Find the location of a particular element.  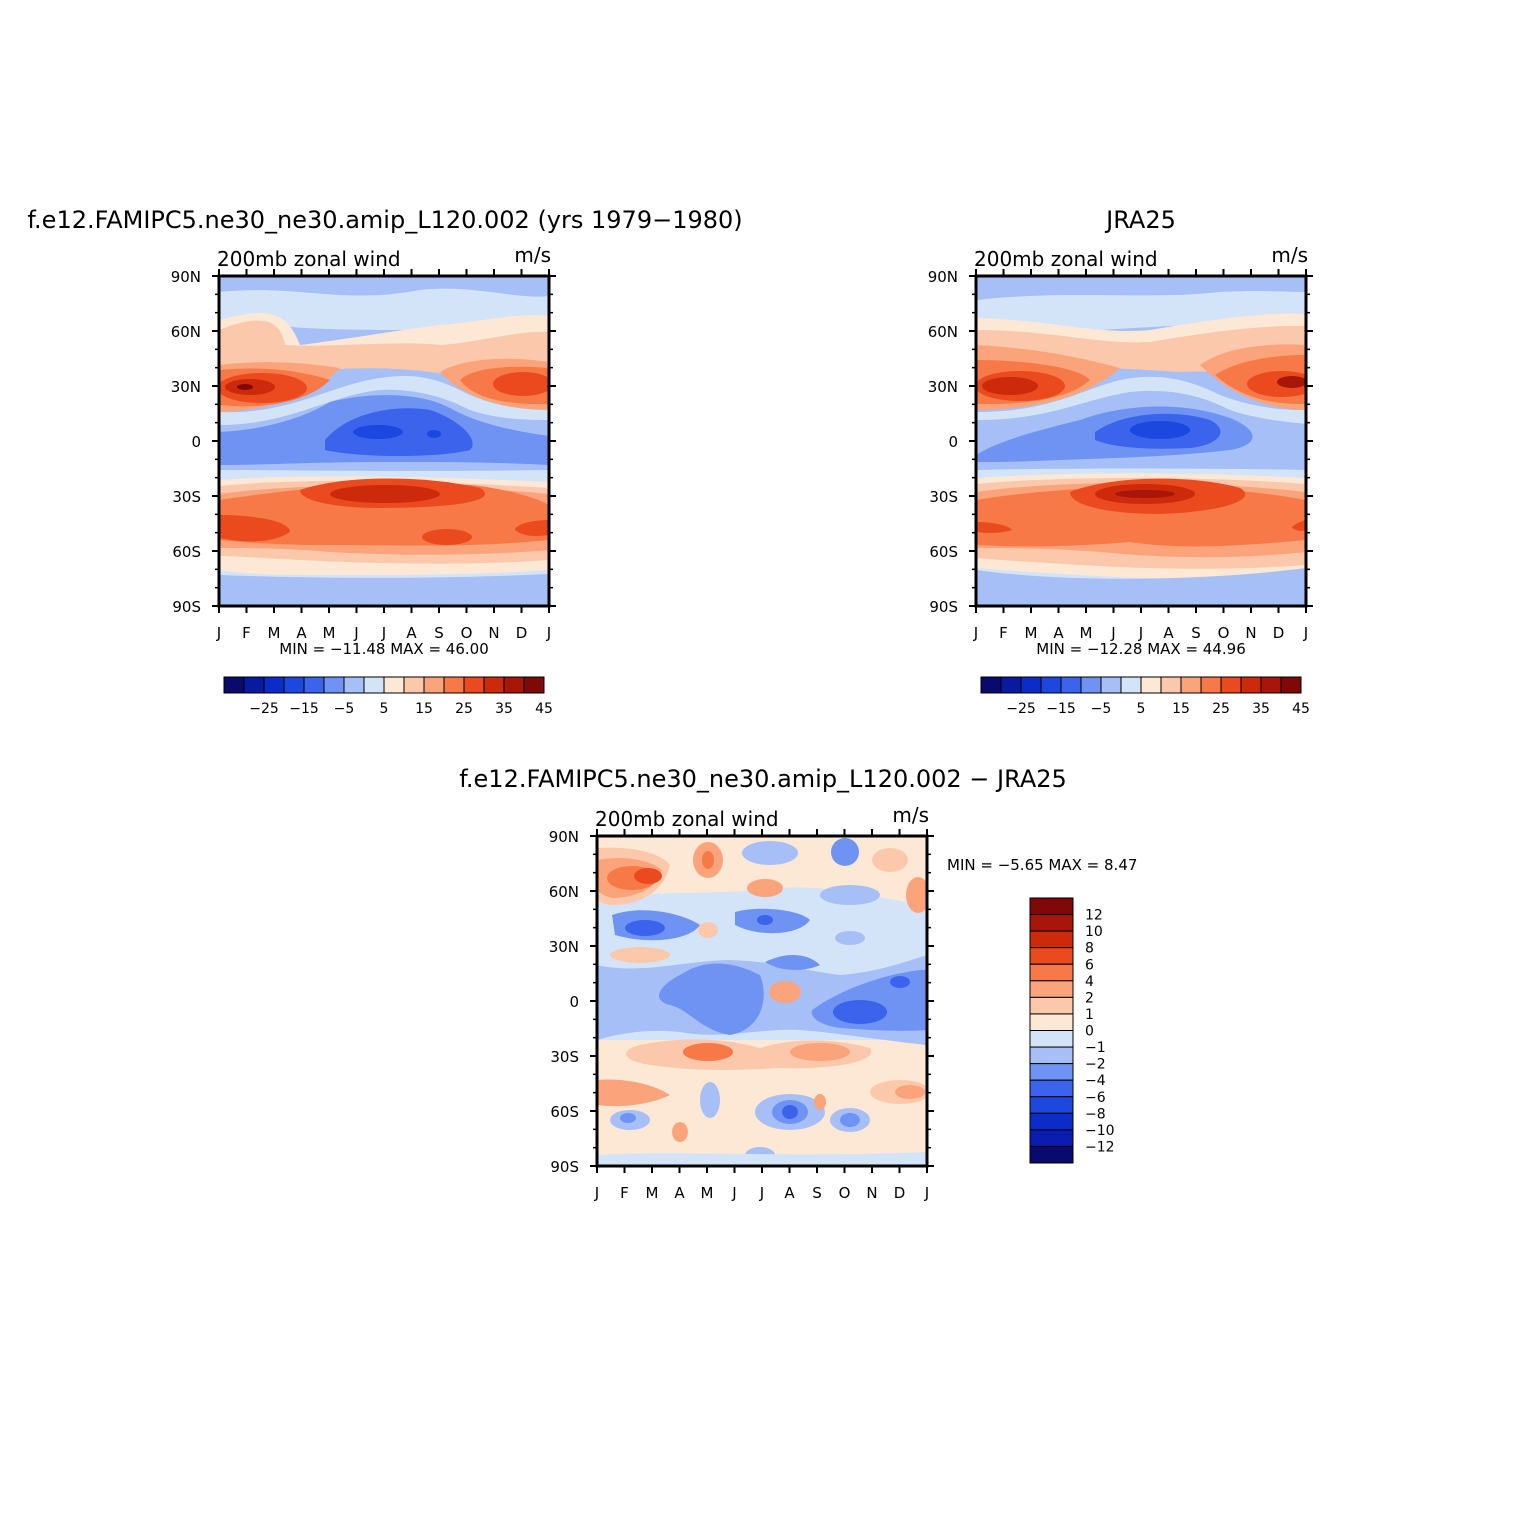

model-x-tick-label: S is located at coordinates (439, 633).